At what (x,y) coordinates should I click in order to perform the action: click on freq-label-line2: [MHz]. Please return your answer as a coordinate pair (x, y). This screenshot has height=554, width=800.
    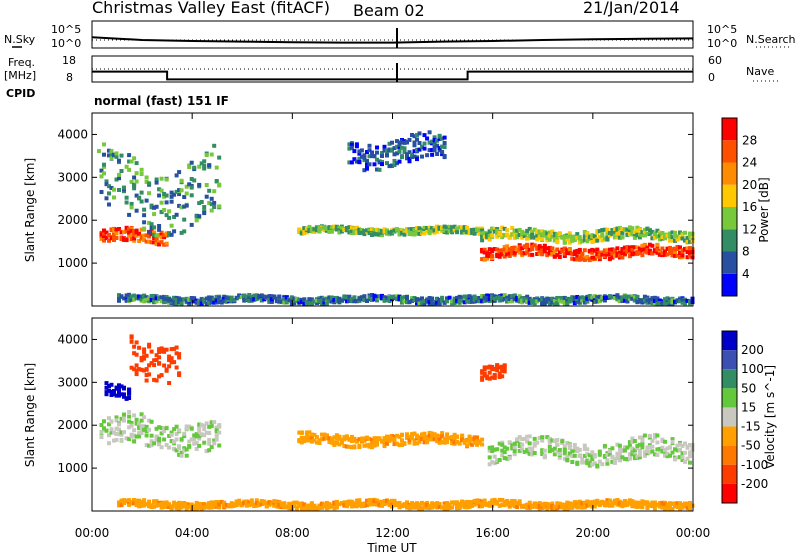
    Looking at the image, I should click on (20, 75).